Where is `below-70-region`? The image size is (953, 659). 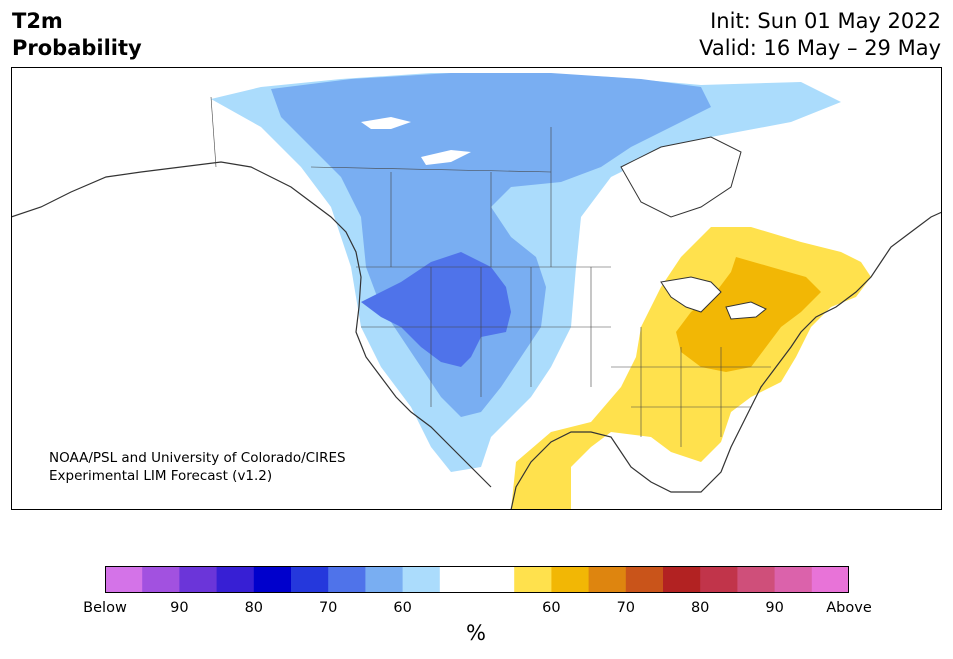 below-70-region is located at coordinates (436, 309).